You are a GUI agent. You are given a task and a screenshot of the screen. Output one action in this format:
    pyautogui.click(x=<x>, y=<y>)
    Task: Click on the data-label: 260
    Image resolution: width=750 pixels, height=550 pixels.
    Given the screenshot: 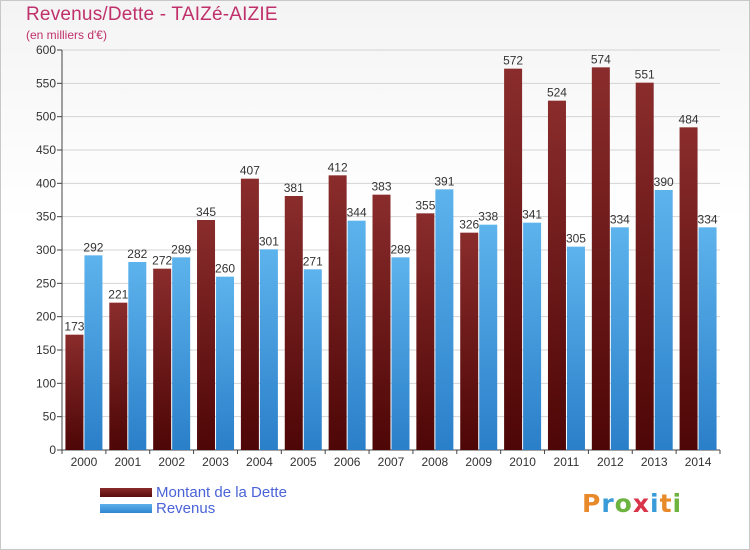 What is the action you would take?
    pyautogui.click(x=225, y=269)
    